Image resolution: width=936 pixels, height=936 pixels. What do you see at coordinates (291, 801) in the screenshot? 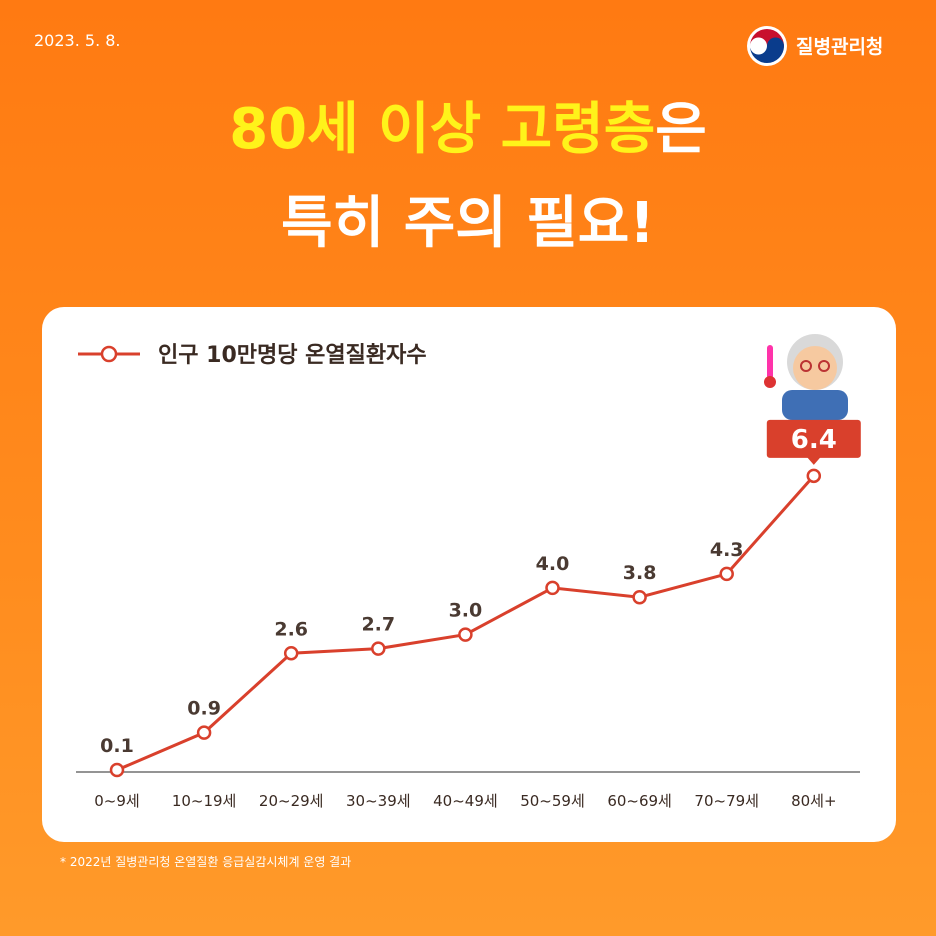
I see `x-tick-label: 20~29세` at bounding box center [291, 801].